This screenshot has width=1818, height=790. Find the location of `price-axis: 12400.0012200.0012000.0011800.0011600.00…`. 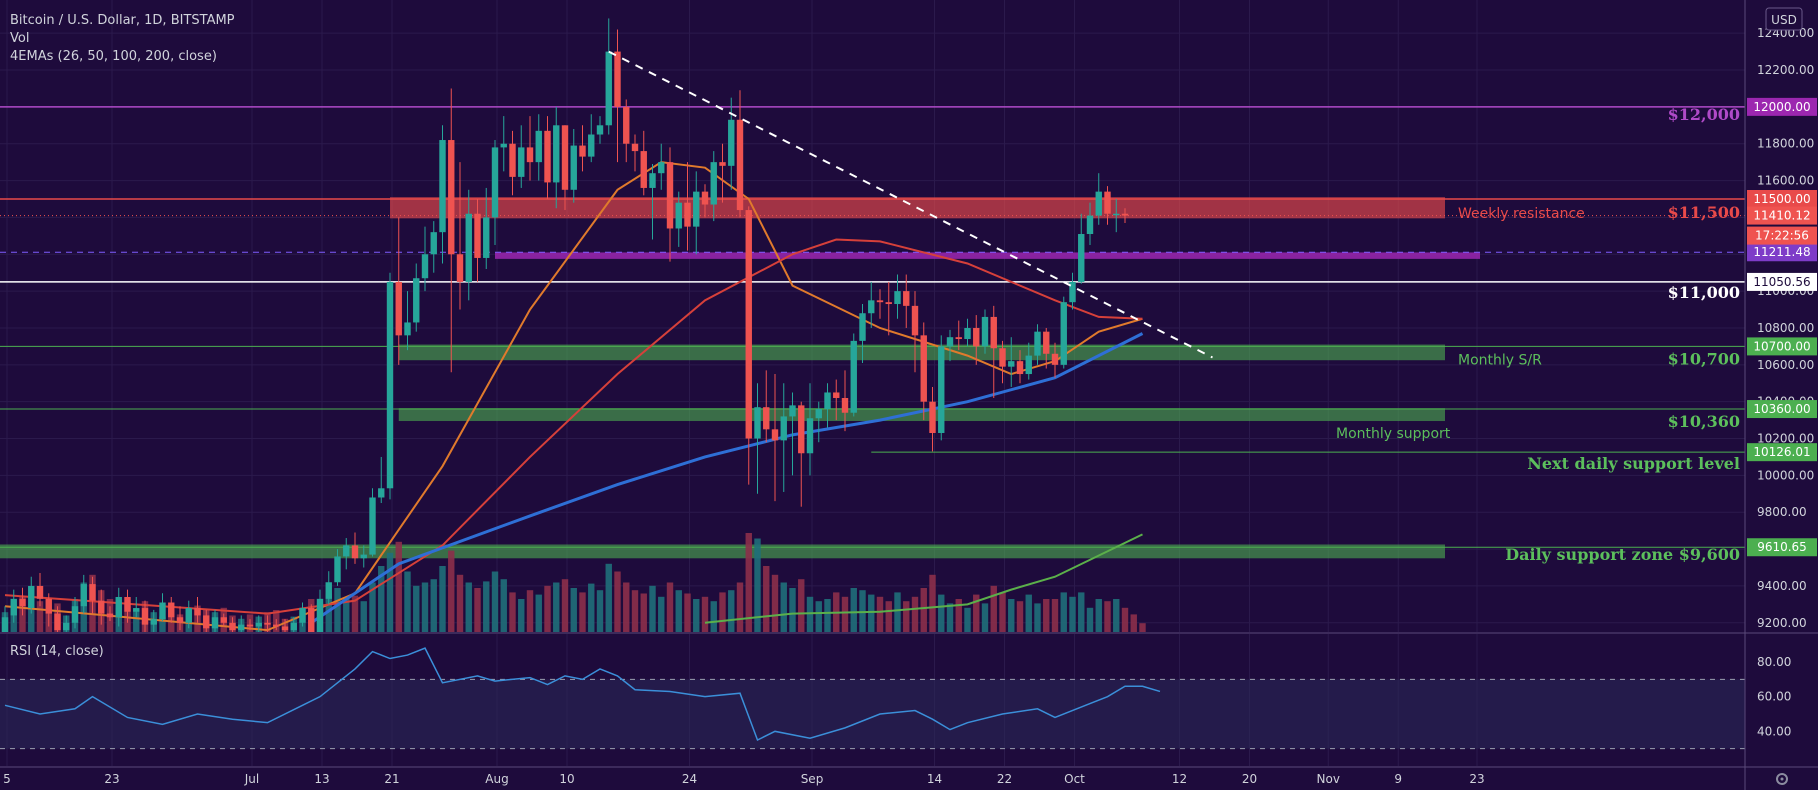

price-axis: 12400.0012200.0012000.0011800.0011600.00… is located at coordinates (1782, 382).